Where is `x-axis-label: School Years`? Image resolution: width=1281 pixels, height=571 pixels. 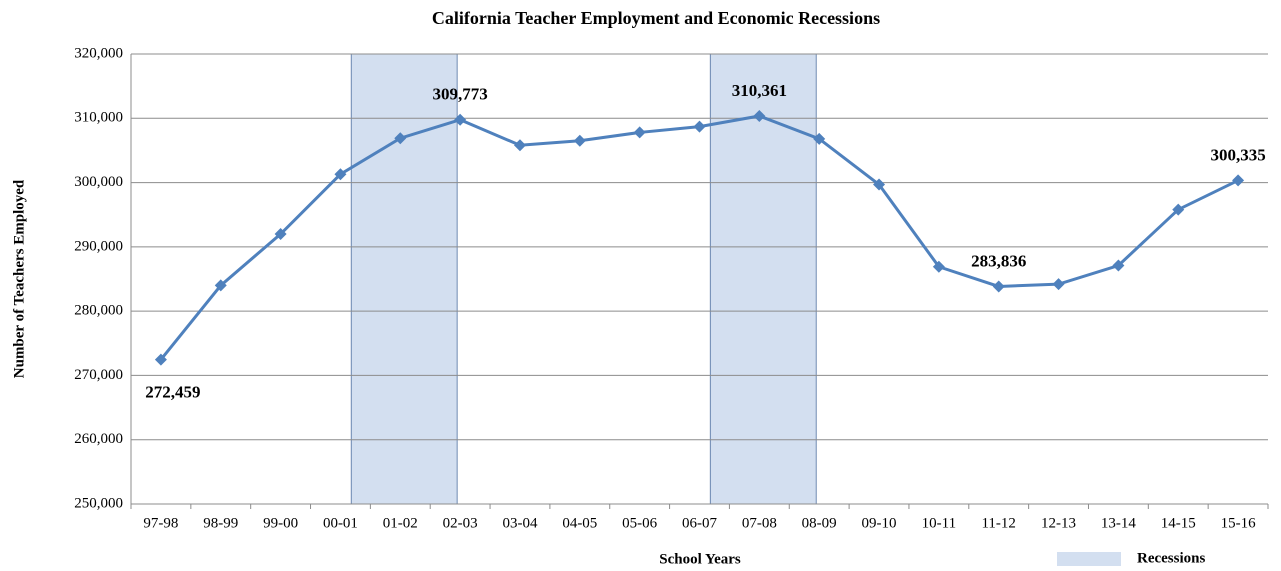 x-axis-label: School Years is located at coordinates (700, 559).